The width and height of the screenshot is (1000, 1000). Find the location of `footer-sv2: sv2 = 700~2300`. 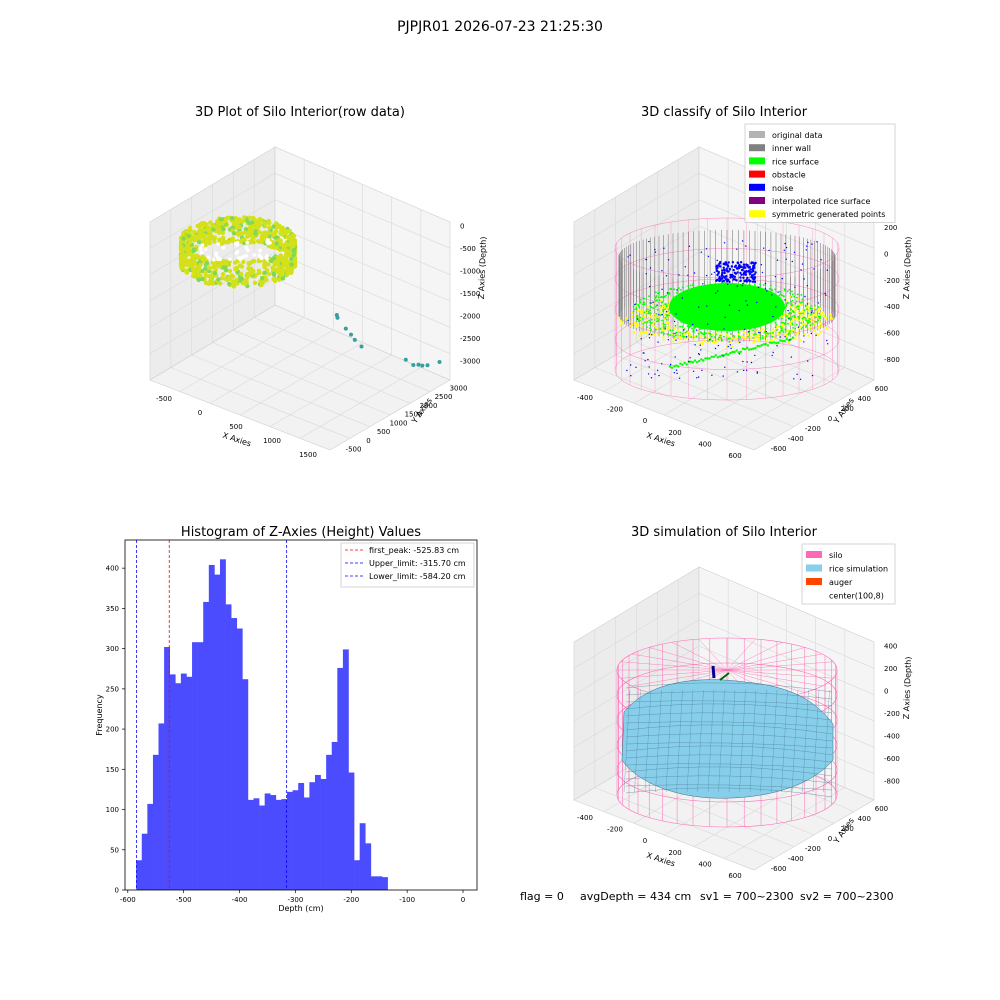

footer-sv2: sv2 = 700~2300 is located at coordinates (847, 896).